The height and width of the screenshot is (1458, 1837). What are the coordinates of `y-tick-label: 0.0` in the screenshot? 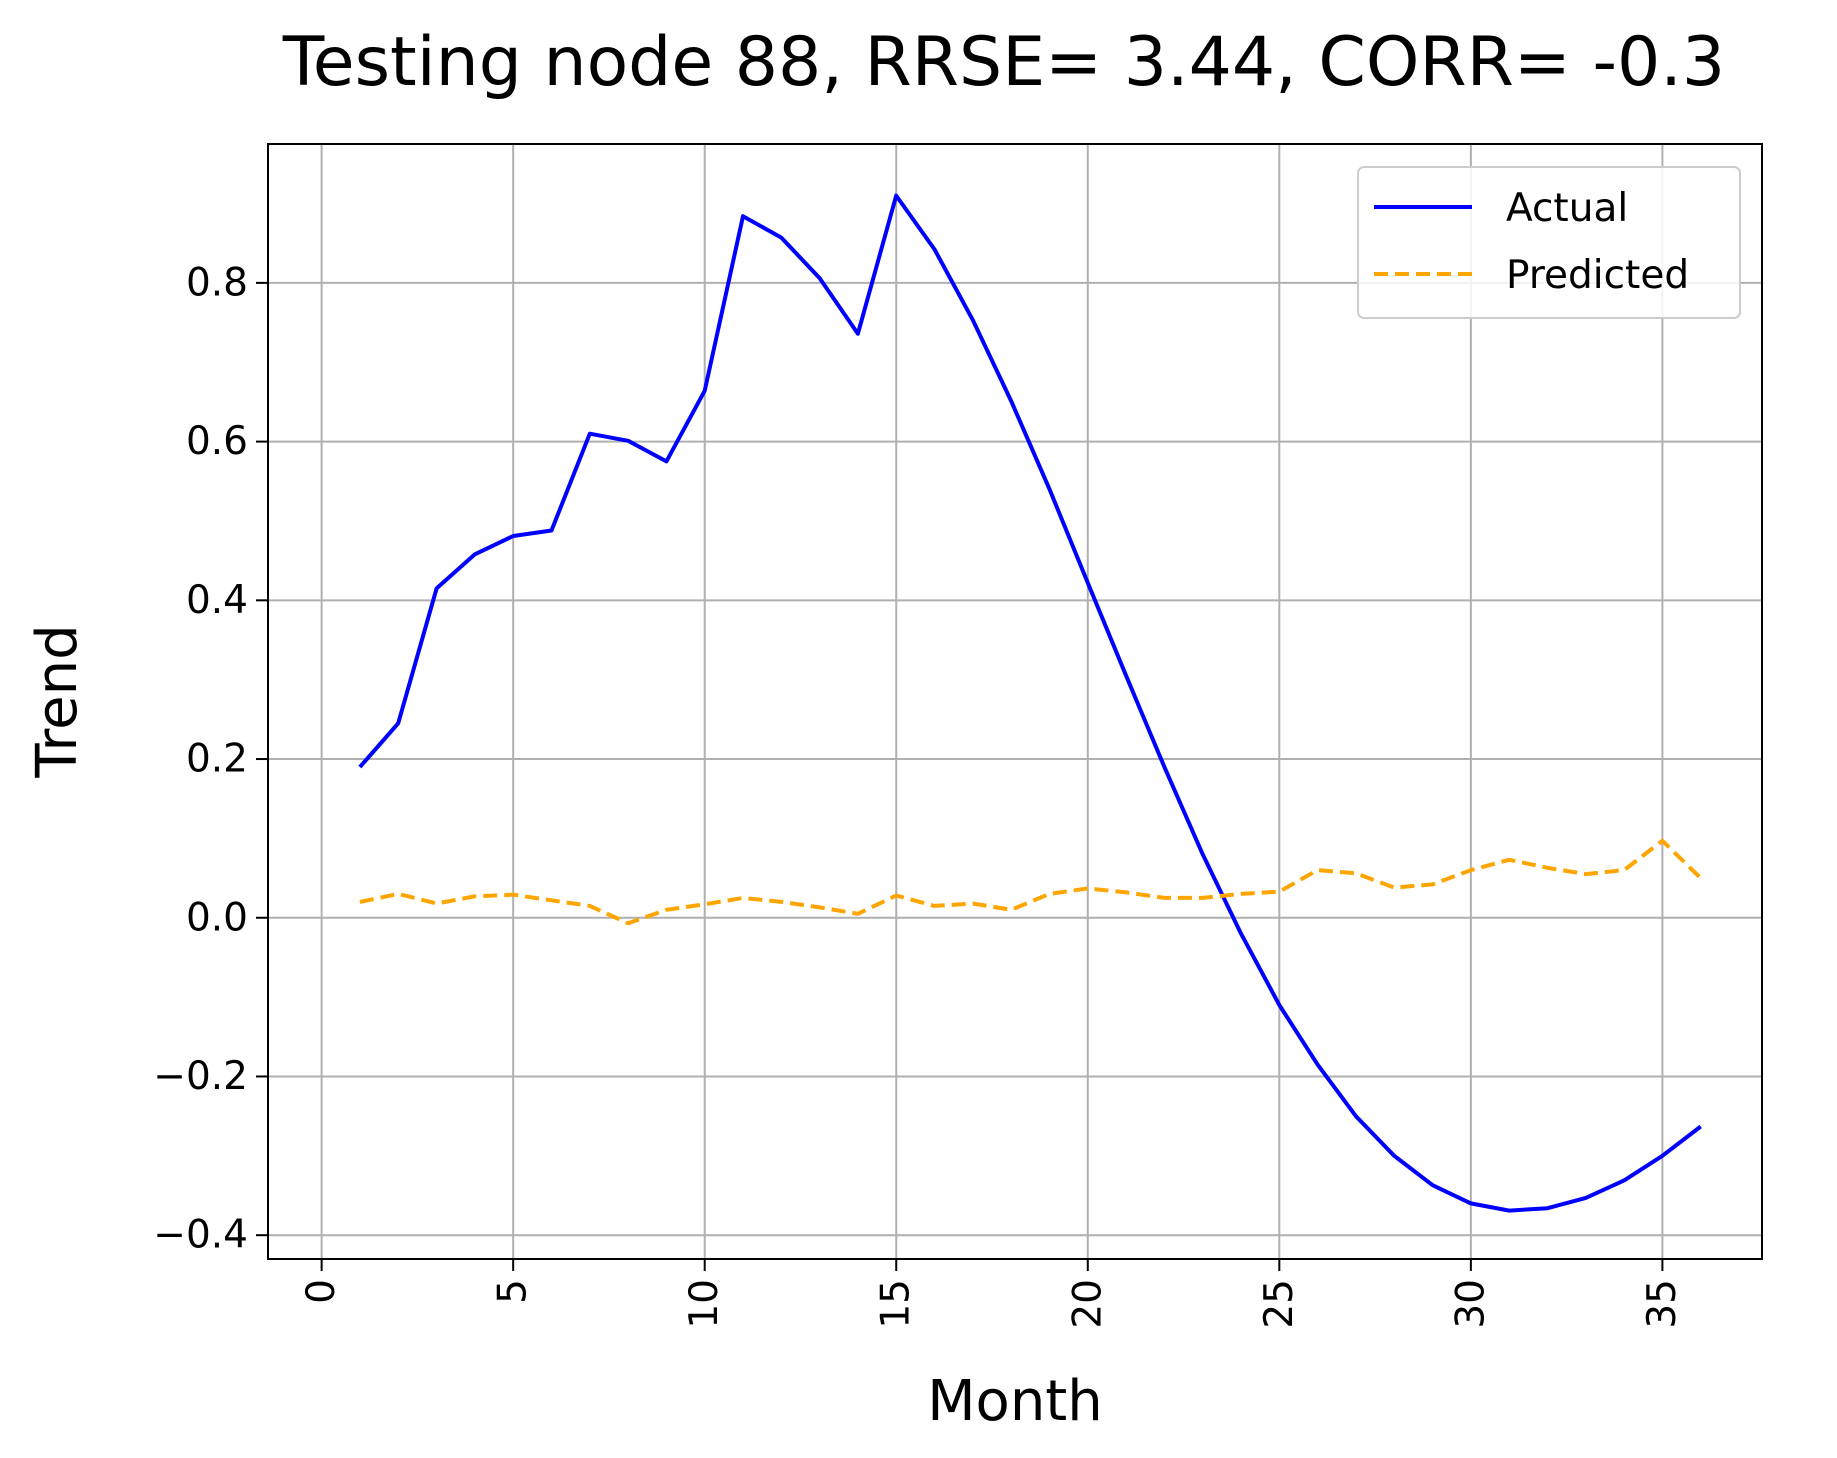 It's located at (217, 917).